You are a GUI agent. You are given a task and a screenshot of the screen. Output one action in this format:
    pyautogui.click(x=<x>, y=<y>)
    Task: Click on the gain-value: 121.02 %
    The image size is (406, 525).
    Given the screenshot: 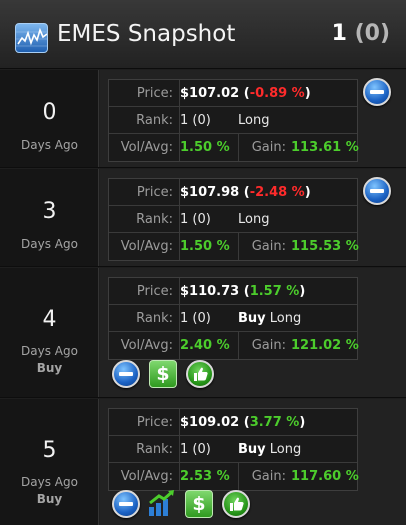 What is the action you would take?
    pyautogui.click(x=325, y=345)
    